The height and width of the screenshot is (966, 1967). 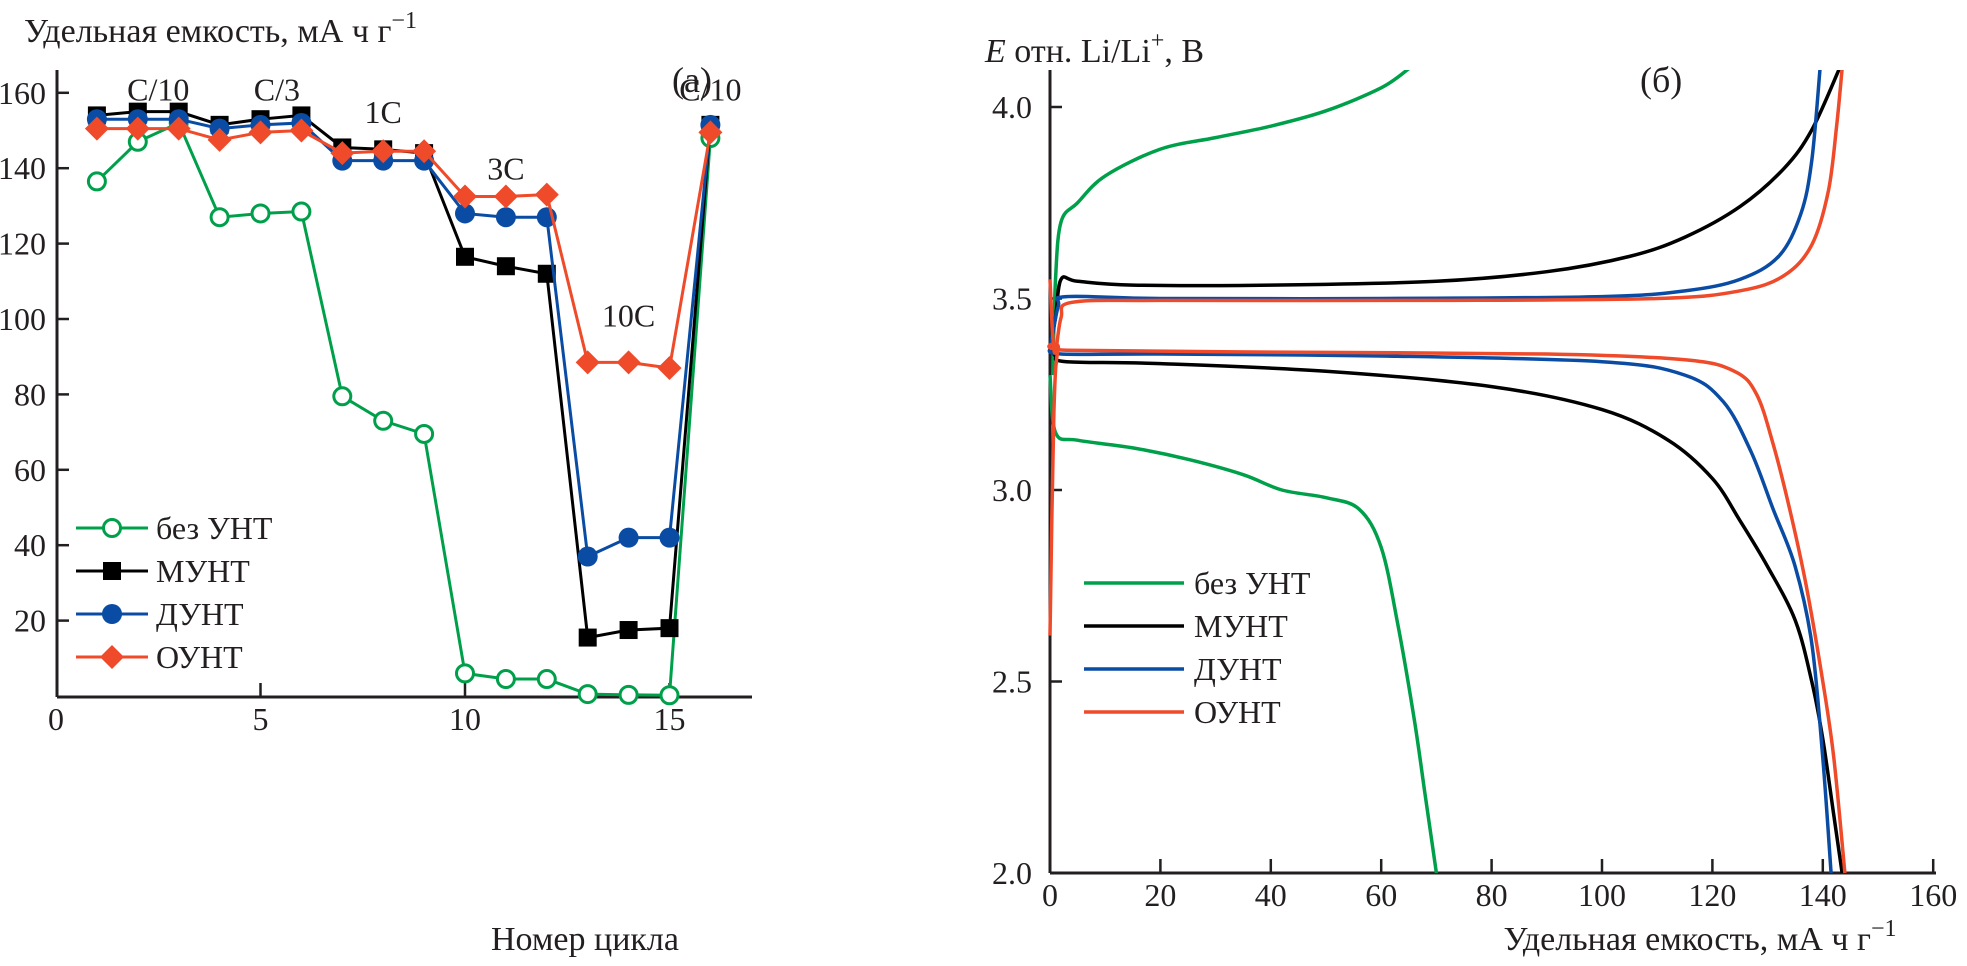 What do you see at coordinates (465, 719) in the screenshot?
I see `x-tick-label: 10` at bounding box center [465, 719].